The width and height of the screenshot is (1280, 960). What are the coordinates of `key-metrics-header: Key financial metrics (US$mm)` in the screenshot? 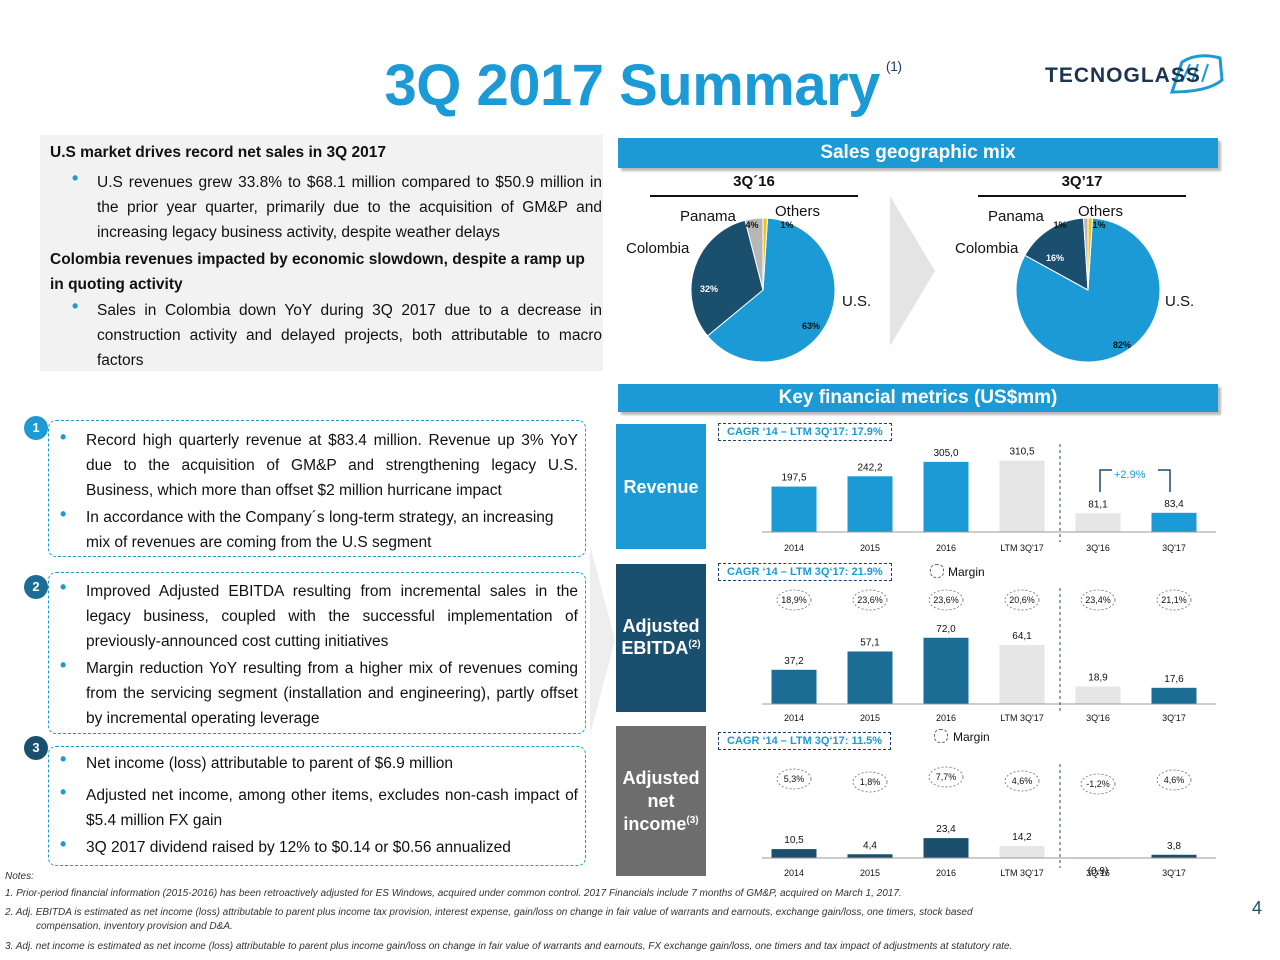 It's located at (918, 398).